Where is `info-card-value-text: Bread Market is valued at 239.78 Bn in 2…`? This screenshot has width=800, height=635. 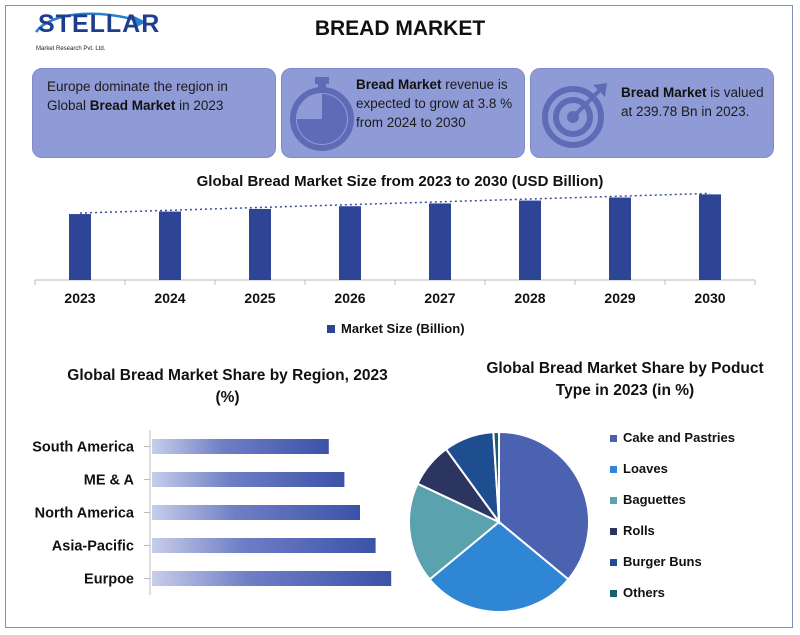 info-card-value-text: Bread Market is valued at 239.78 Bn in 2… is located at coordinates (692, 102).